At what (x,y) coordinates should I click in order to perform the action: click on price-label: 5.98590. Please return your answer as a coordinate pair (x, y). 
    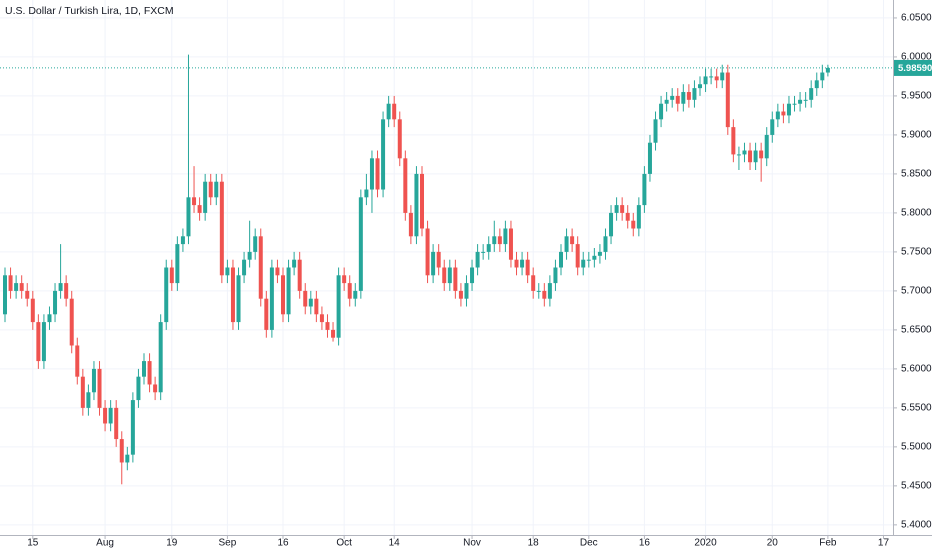
    Looking at the image, I should click on (915, 68).